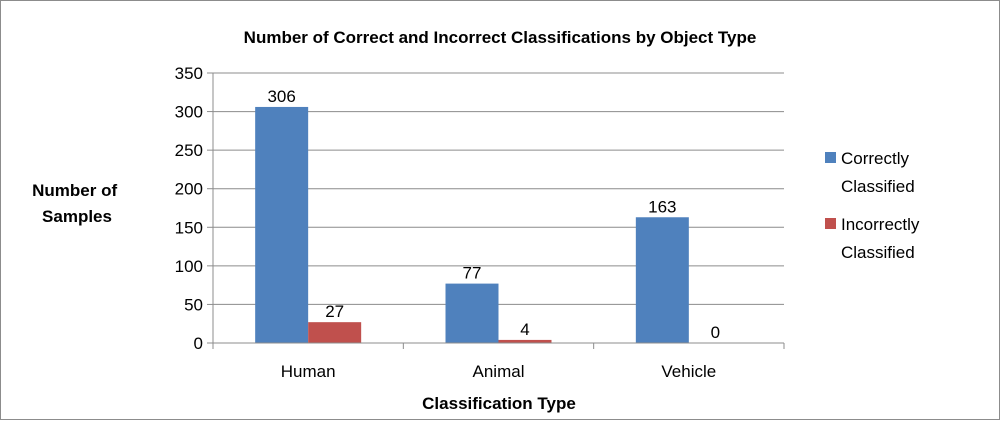 The height and width of the screenshot is (421, 1000). What do you see at coordinates (194, 208) in the screenshot?
I see `y-axis-ticks: 0 50 100 150 200 250 300 350` at bounding box center [194, 208].